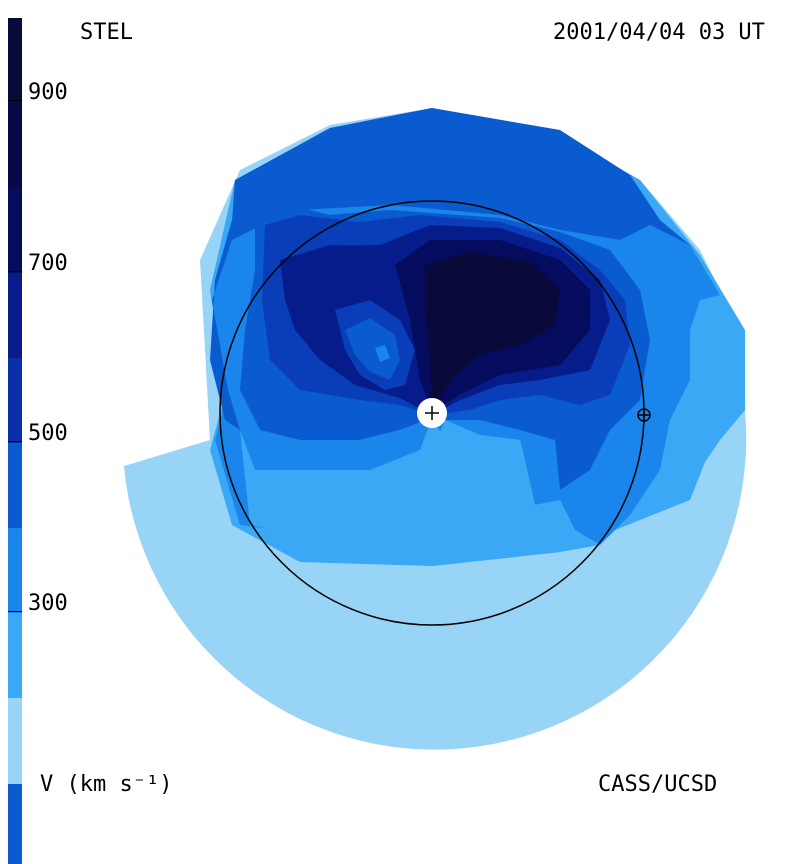 This screenshot has height=864, width=800. What do you see at coordinates (48, 433) in the screenshot?
I see `colorbar-tick-label: 500` at bounding box center [48, 433].